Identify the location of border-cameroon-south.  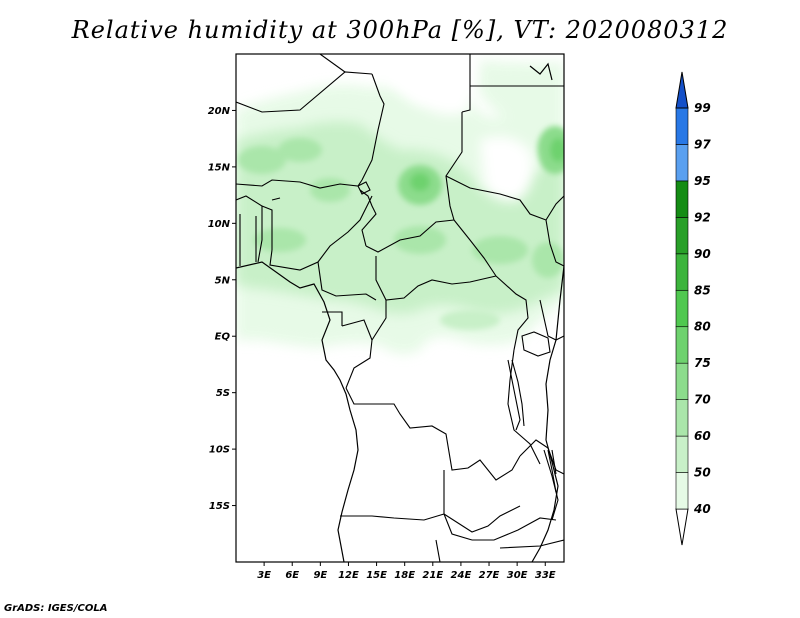
(347, 281).